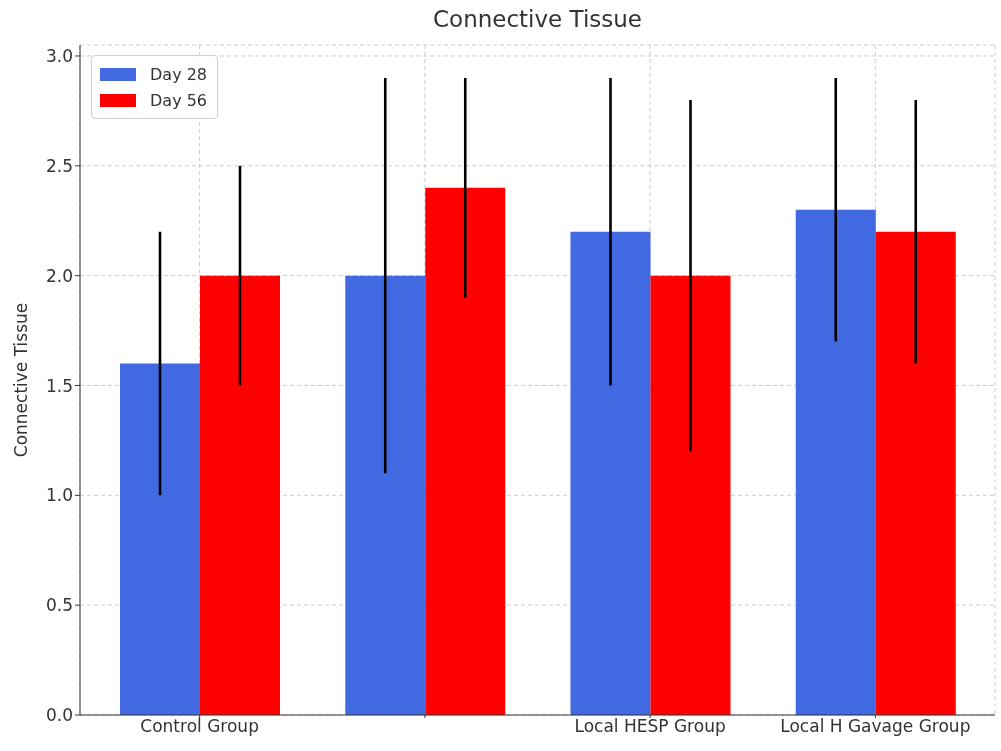 The height and width of the screenshot is (751, 1001). I want to click on y-tick-label: 2.5, so click(59, 165).